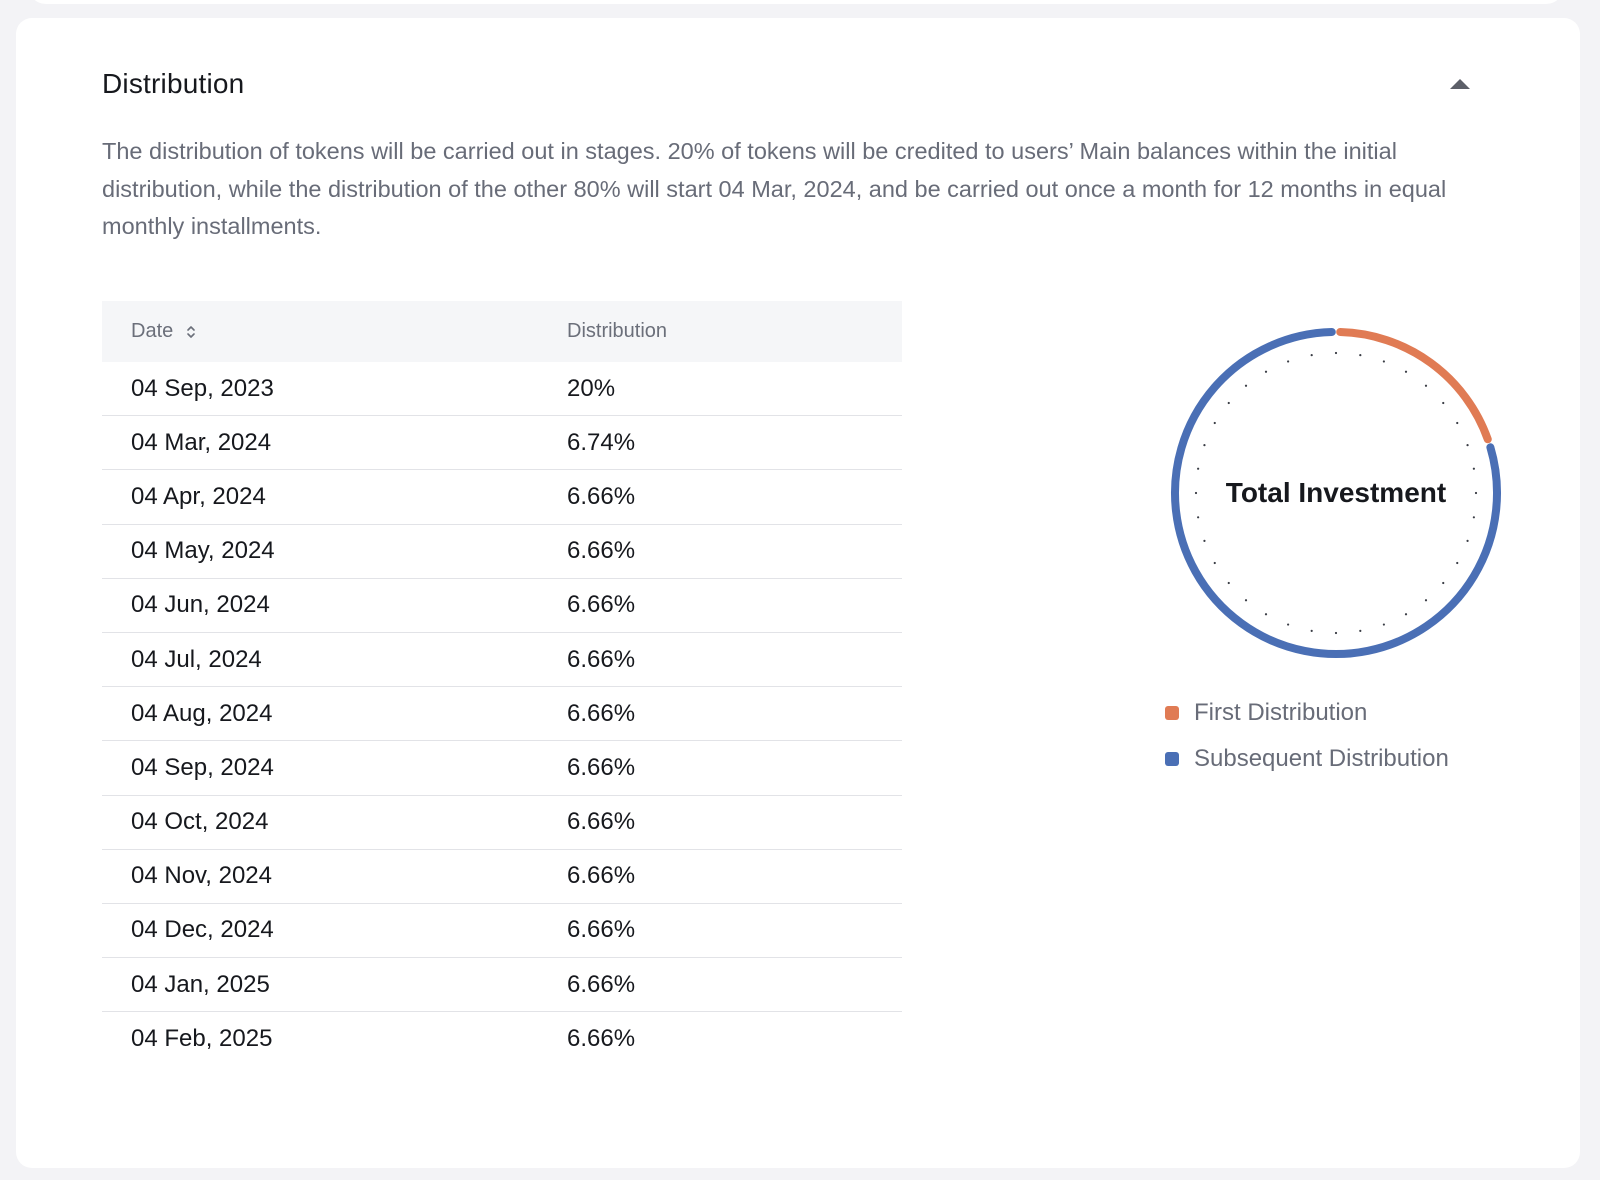 Image resolution: width=1600 pixels, height=1180 pixels. I want to click on legend-item: First Distribution, so click(1307, 713).